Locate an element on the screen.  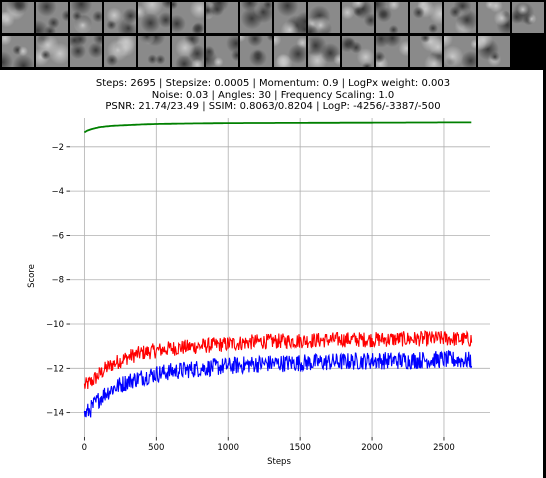
x-tick-label: 500 is located at coordinates (156, 448).